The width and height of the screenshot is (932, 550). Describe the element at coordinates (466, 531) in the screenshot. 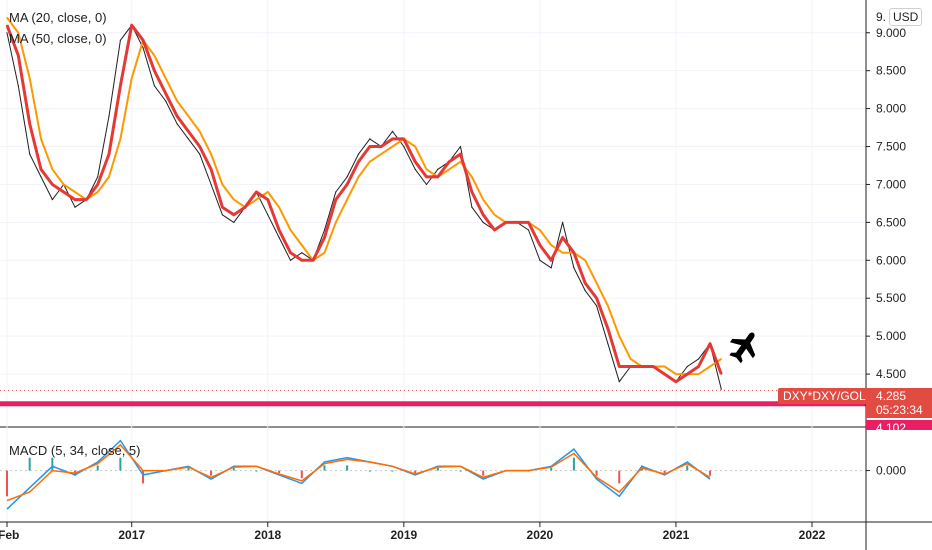

I see `time-axis: Feb 2017 2018 2019 2020 2021 2022` at that location.